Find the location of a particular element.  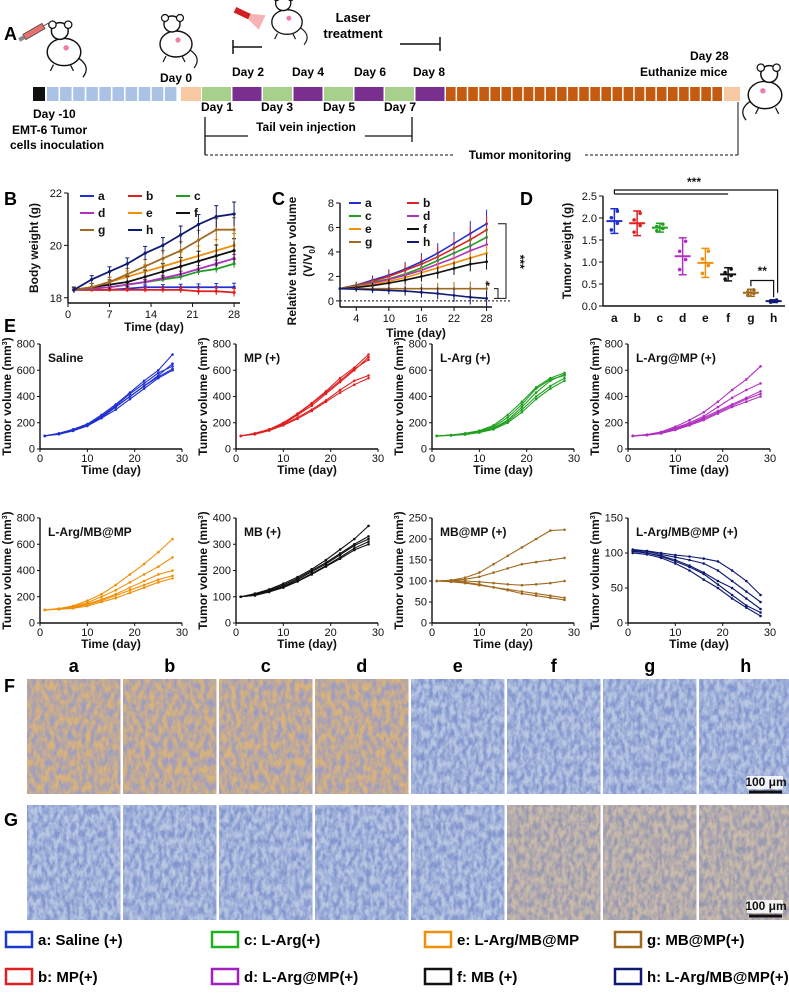

legend-label-d: d is located at coordinates (101, 213).